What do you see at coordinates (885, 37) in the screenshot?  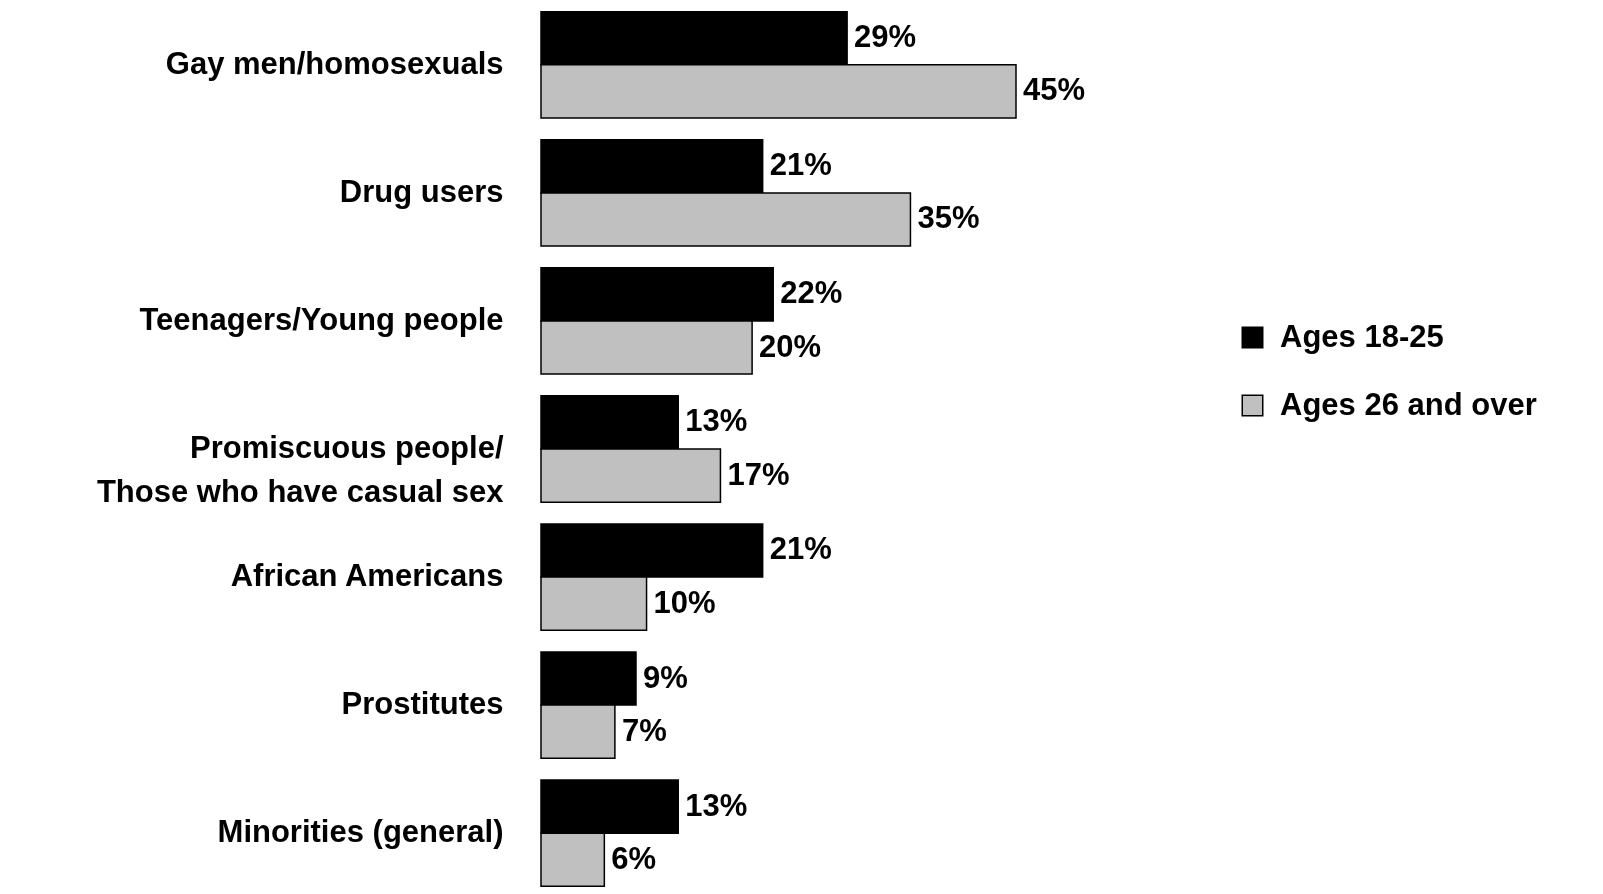 I see `data-label: 29%` at bounding box center [885, 37].